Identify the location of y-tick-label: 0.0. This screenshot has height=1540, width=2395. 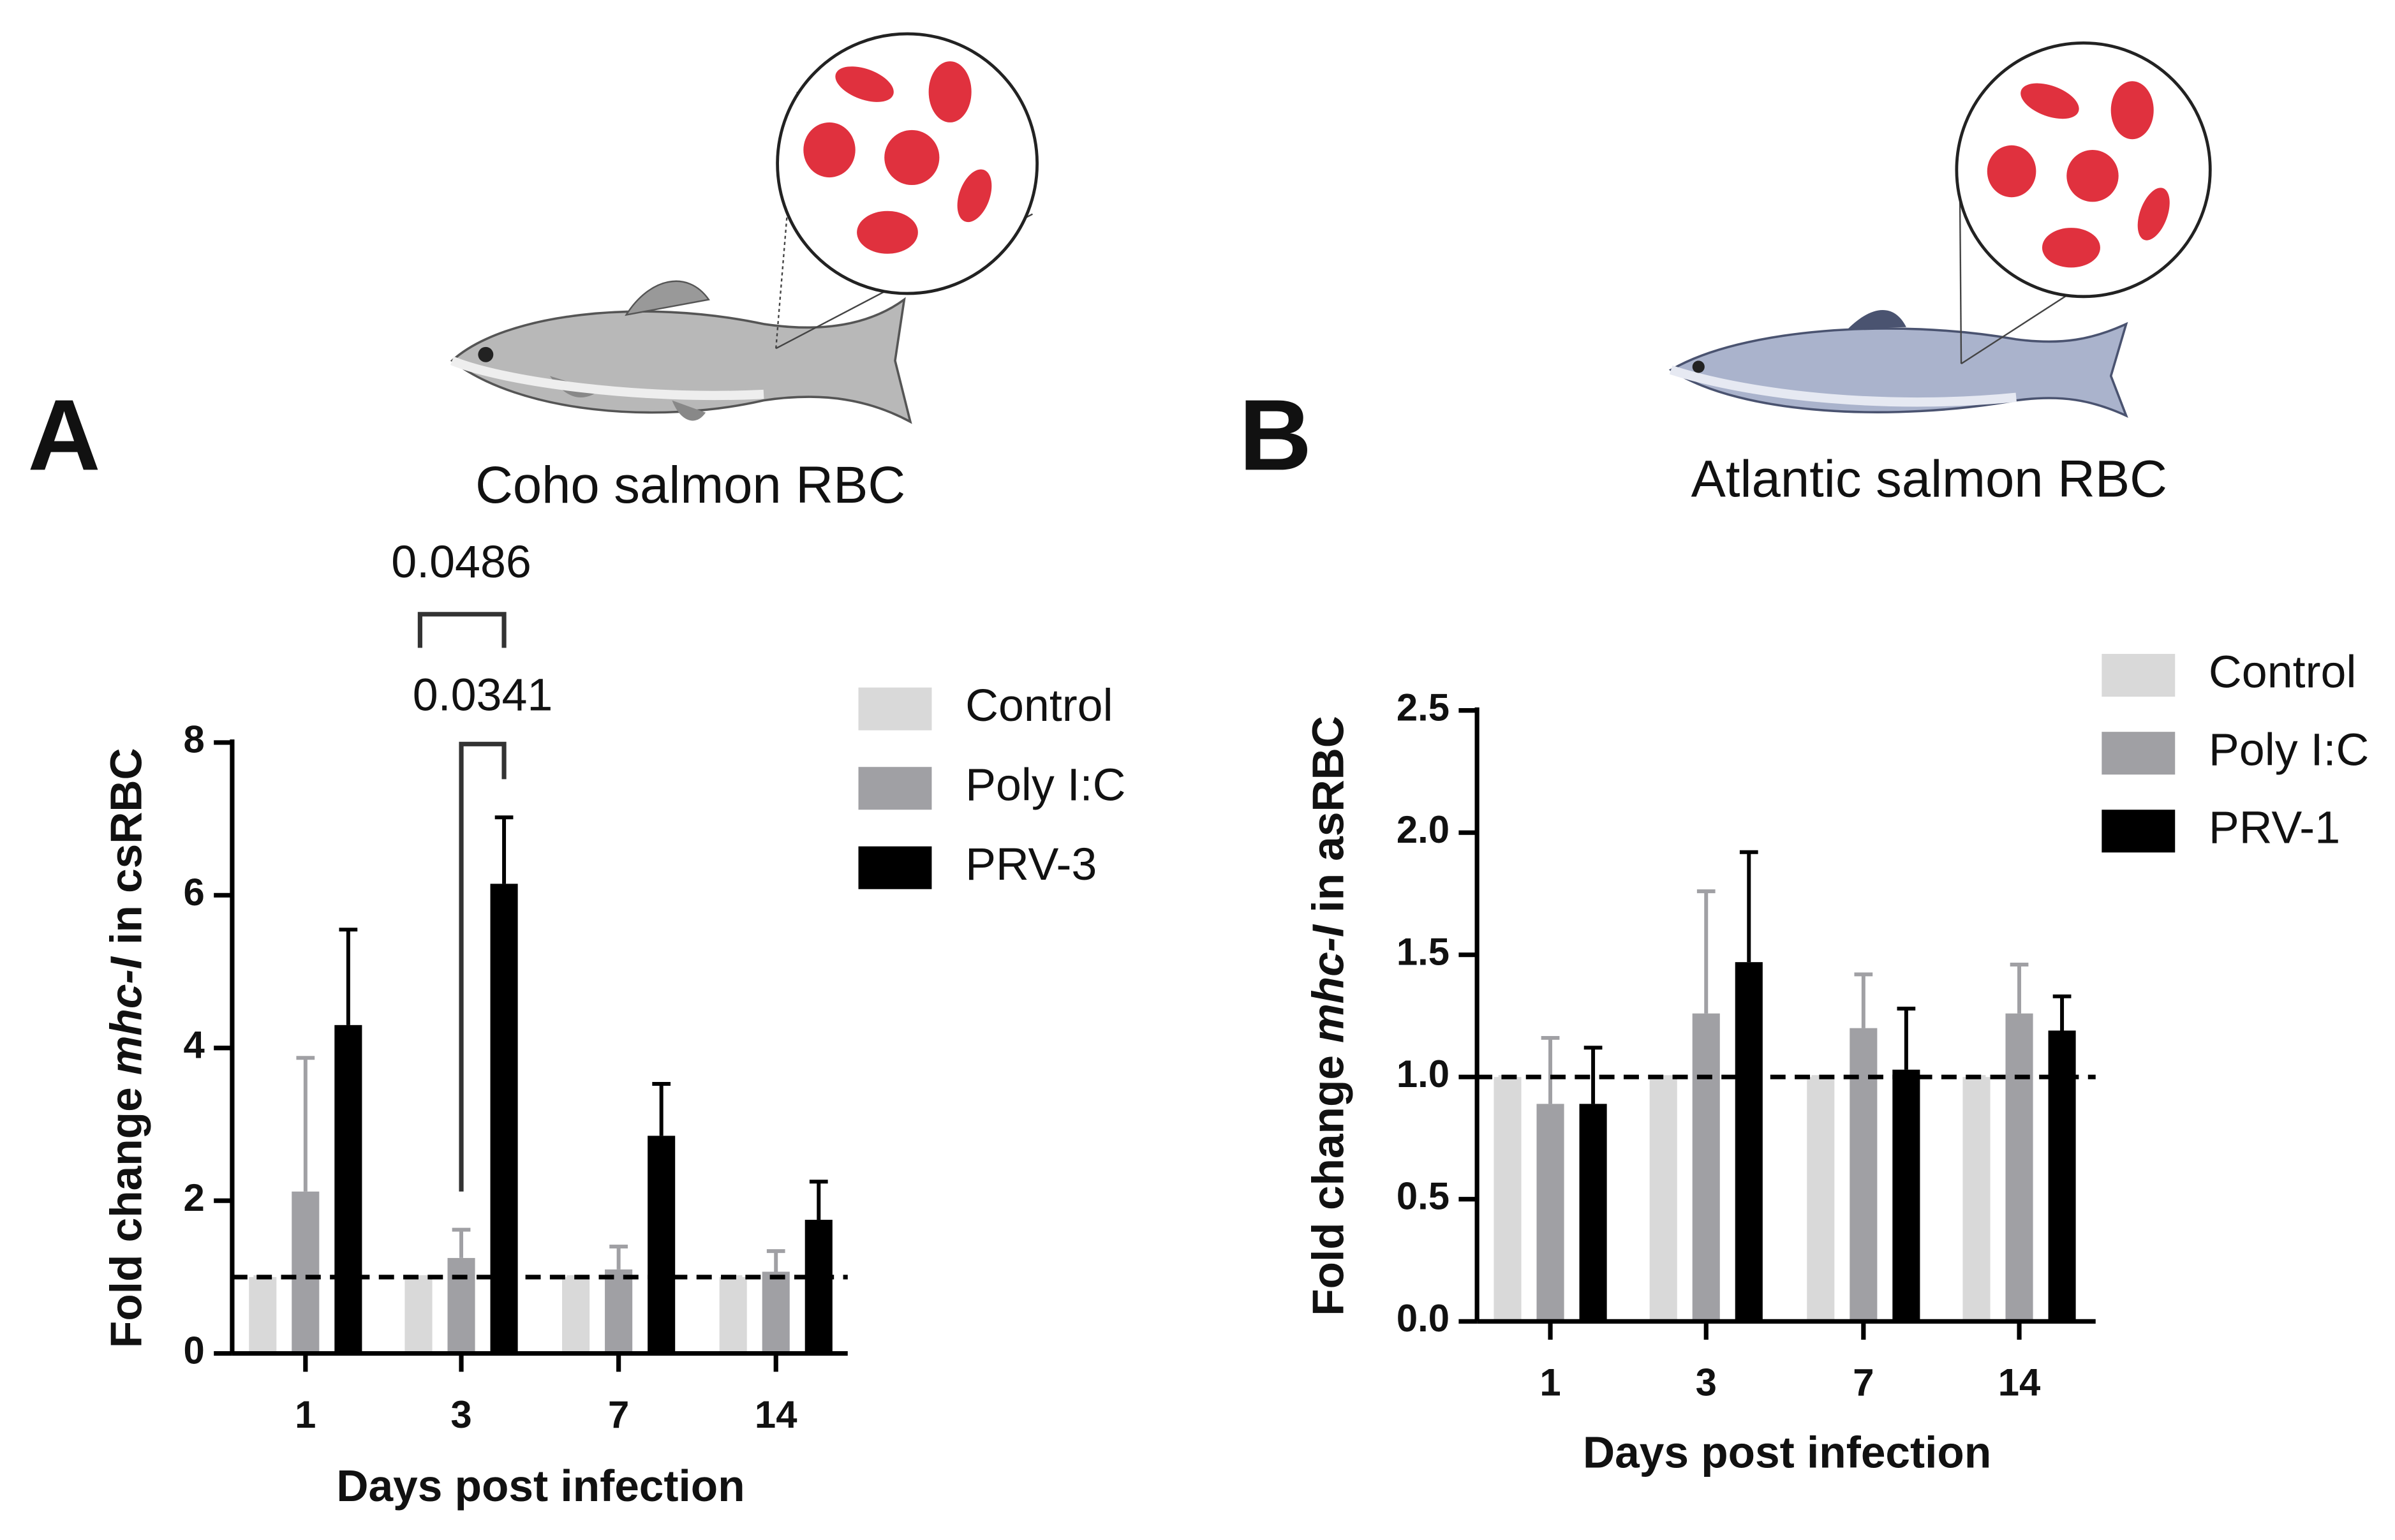
(1423, 1319).